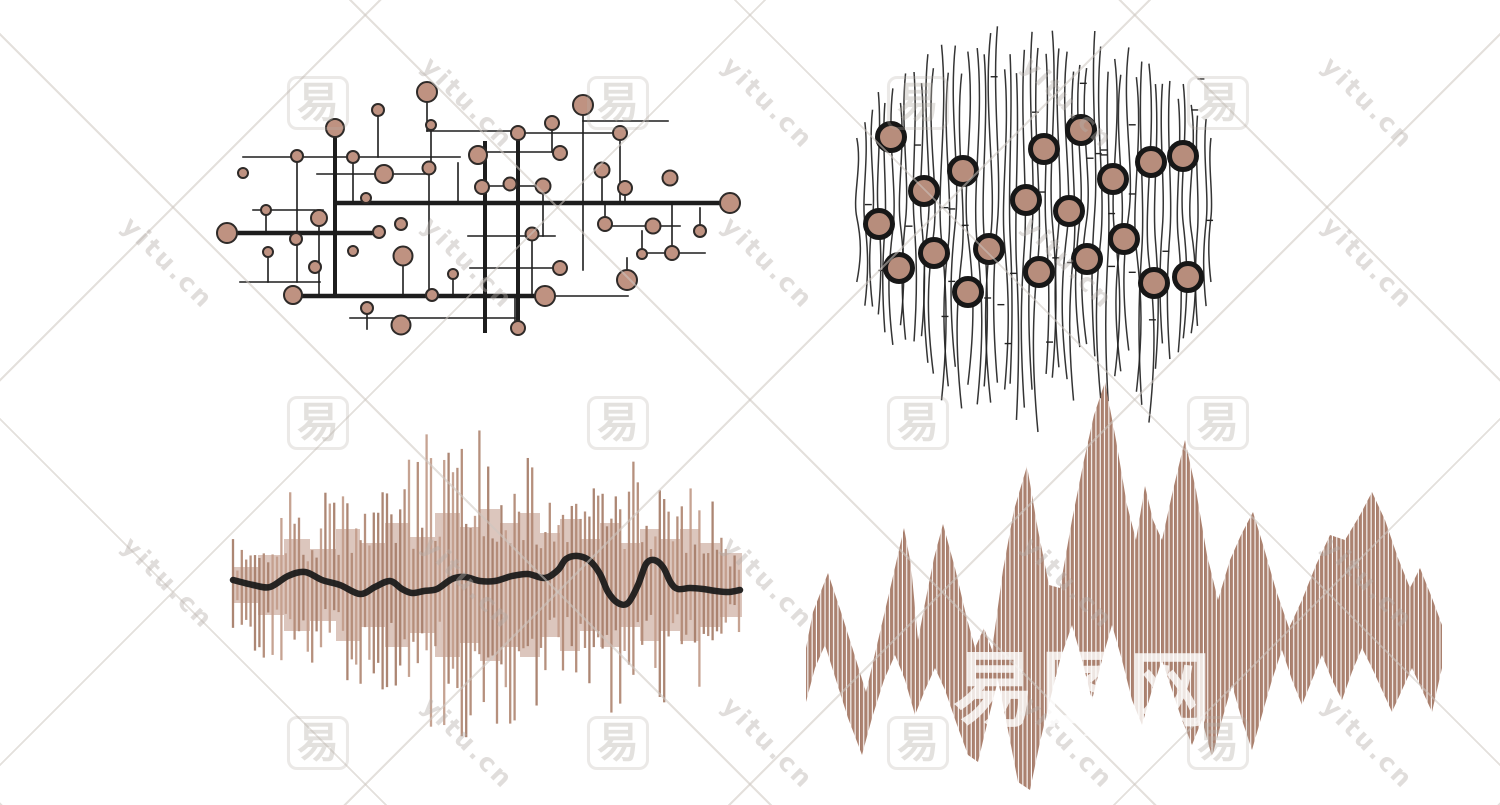 The width and height of the screenshot is (1500, 805). What do you see at coordinates (1034, 229) in the screenshot?
I see `wavy-strings-artwork` at bounding box center [1034, 229].